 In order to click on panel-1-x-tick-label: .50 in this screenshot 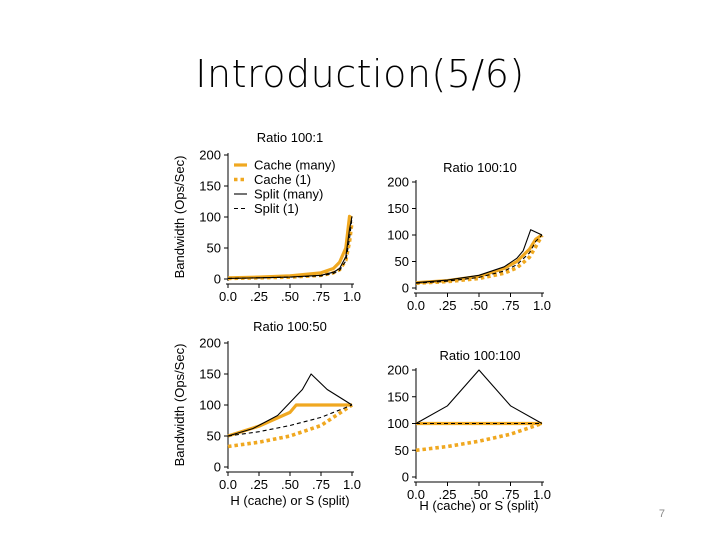, I will do `click(290, 296)`.